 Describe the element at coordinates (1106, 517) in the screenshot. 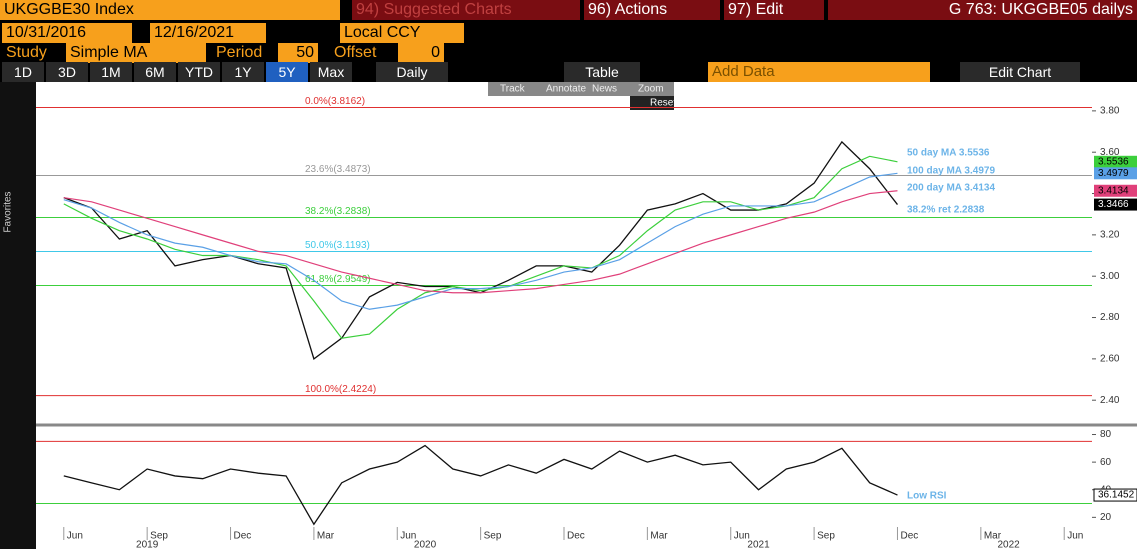

I see `y-tick-label: 20` at that location.